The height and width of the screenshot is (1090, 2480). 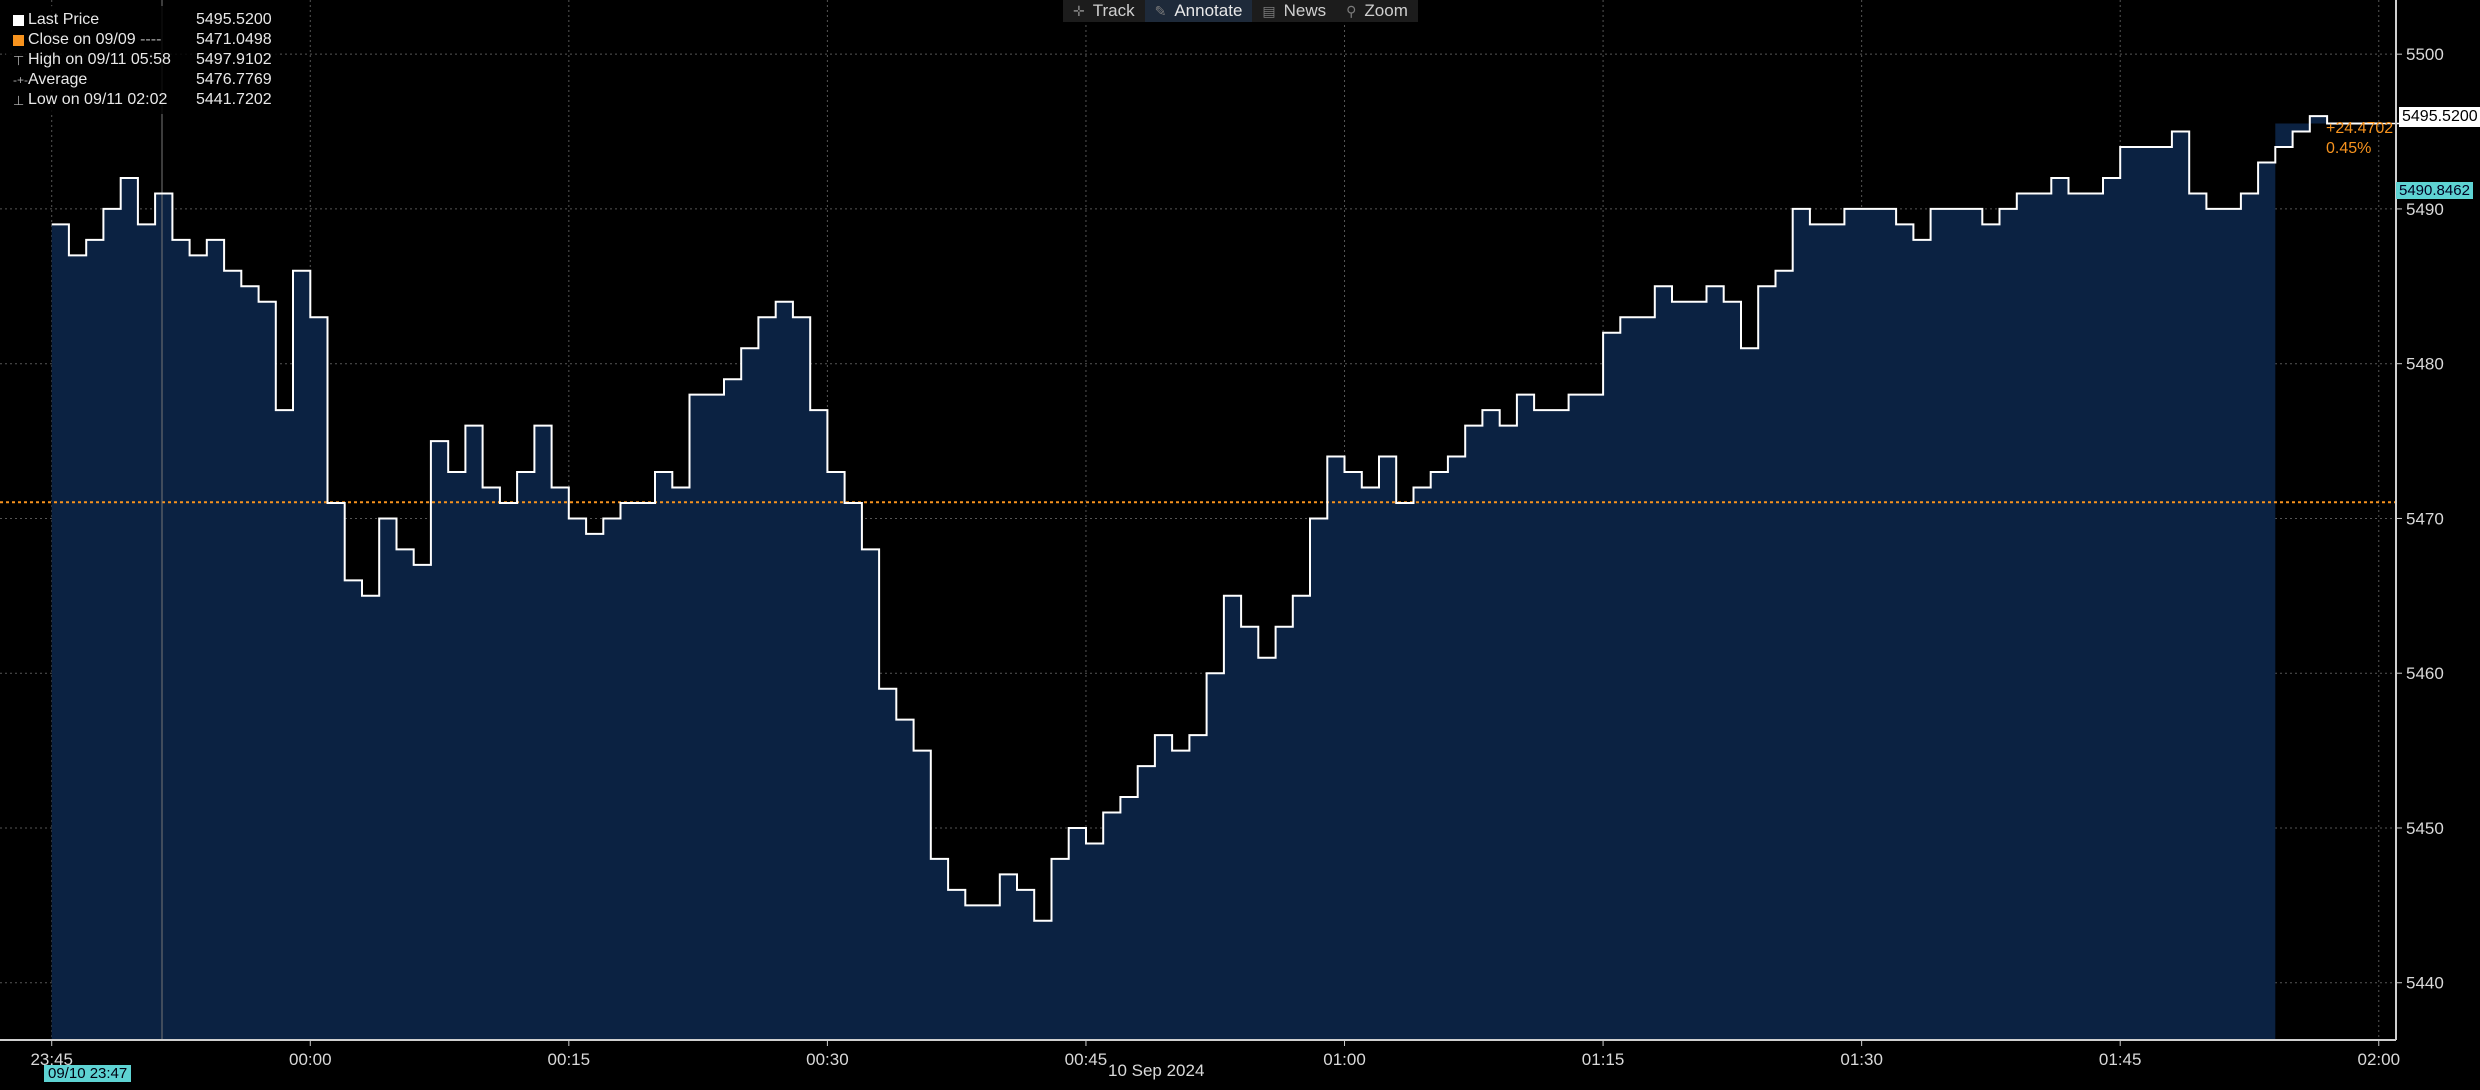 I want to click on low-marker-icon: ⊥, so click(x=19, y=100).